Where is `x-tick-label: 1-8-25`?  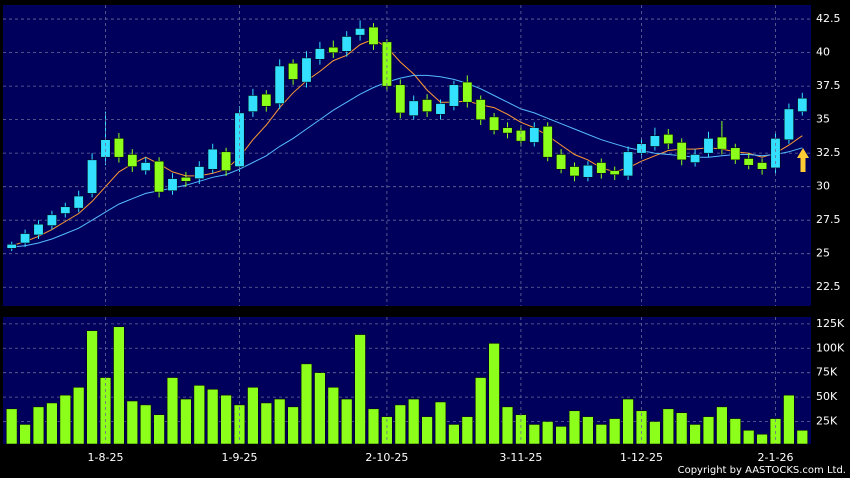
x-tick-label: 1-8-25 is located at coordinates (106, 457).